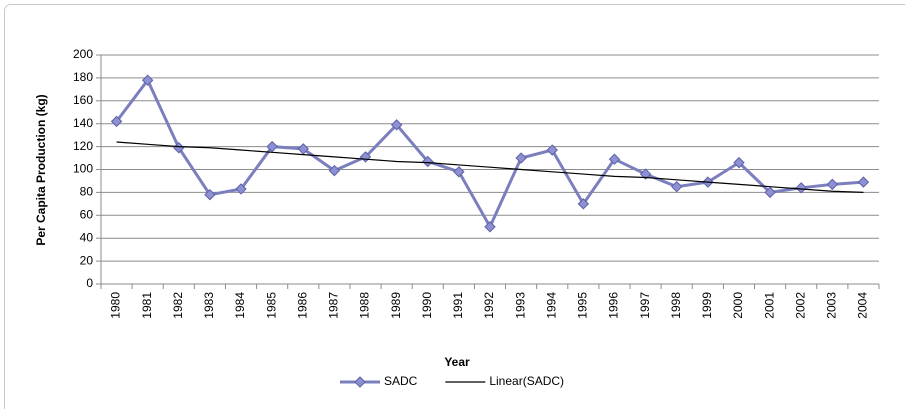 The height and width of the screenshot is (414, 905). Describe the element at coordinates (583, 305) in the screenshot. I see `x-tick-label: 1995` at that location.